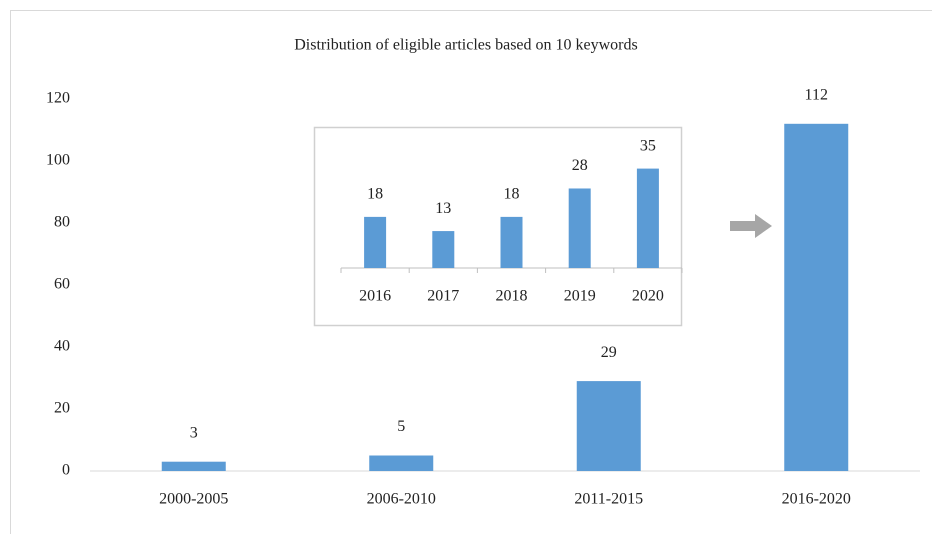 The height and width of the screenshot is (534, 932). I want to click on y-tick-label: 0, so click(66, 470).